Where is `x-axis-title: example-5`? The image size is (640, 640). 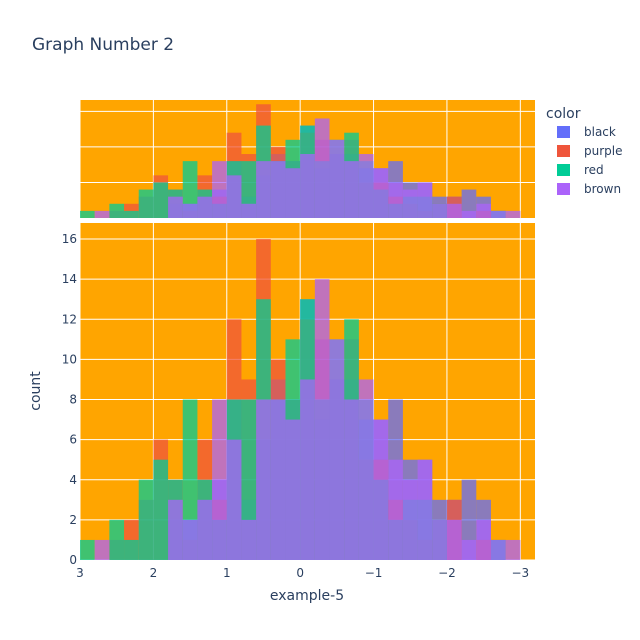 x-axis-title: example-5 is located at coordinates (307, 596).